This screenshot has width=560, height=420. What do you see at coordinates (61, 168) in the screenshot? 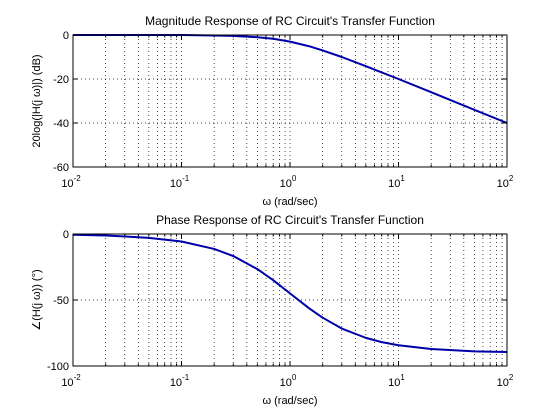
I see `y-tick-label: -60` at bounding box center [61, 168].